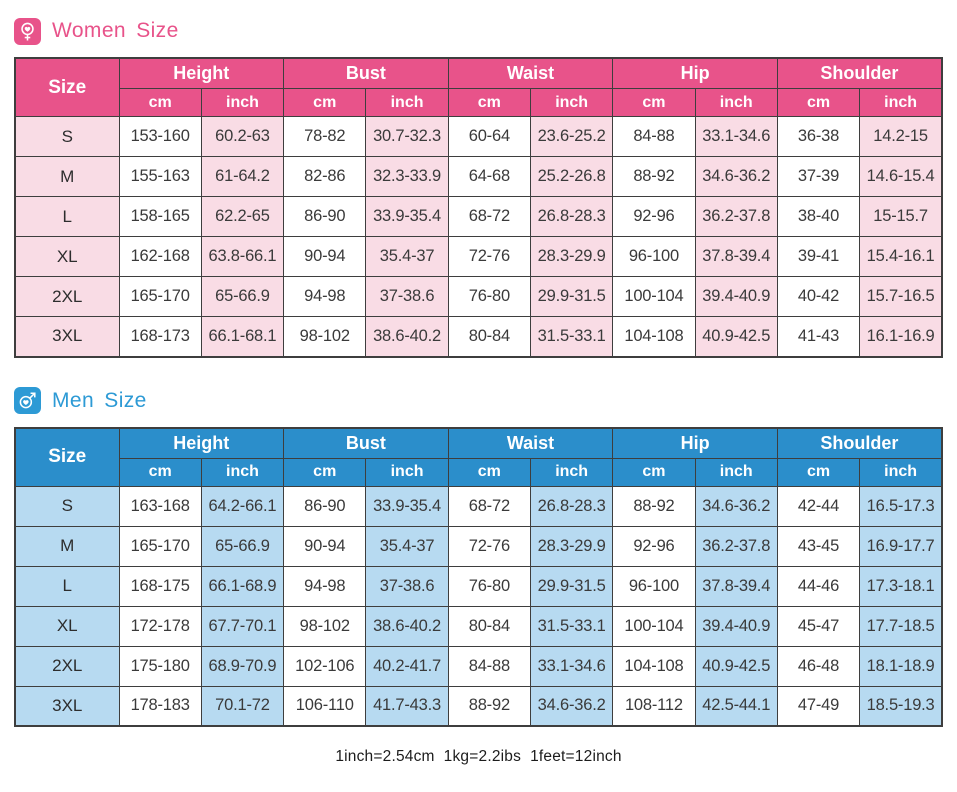 This screenshot has height=792, width=957. What do you see at coordinates (242, 706) in the screenshot?
I see `measurement-cell: 70.1-72` at bounding box center [242, 706].